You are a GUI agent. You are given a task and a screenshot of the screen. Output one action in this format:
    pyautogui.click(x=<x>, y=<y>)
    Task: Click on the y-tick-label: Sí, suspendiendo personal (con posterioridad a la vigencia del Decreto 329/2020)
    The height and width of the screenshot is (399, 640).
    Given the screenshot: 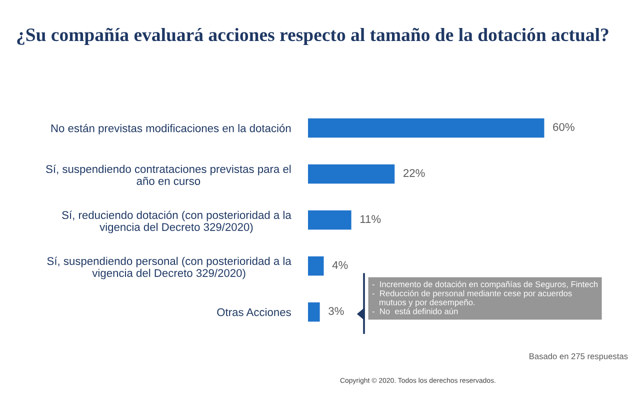 What is the action you would take?
    pyautogui.click(x=169, y=268)
    